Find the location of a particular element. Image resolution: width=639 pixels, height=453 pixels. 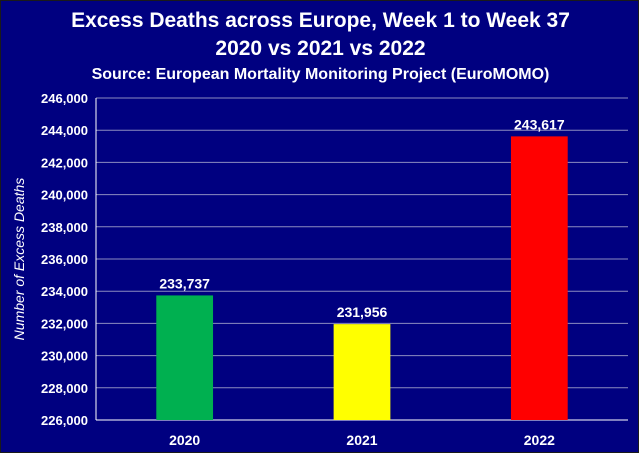

y-tick-label: 232,000 is located at coordinates (64, 323).